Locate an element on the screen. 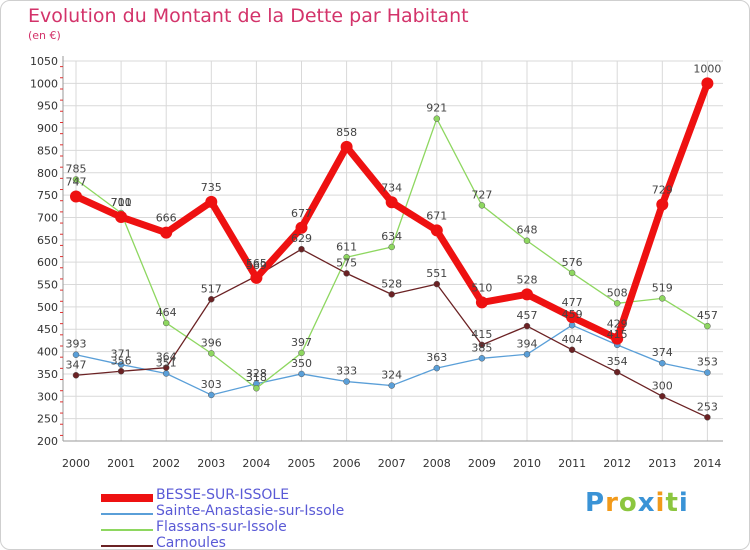 The width and height of the screenshot is (750, 550). legend-label-besse: BESSE-SUR-ISSOLE is located at coordinates (223, 495).